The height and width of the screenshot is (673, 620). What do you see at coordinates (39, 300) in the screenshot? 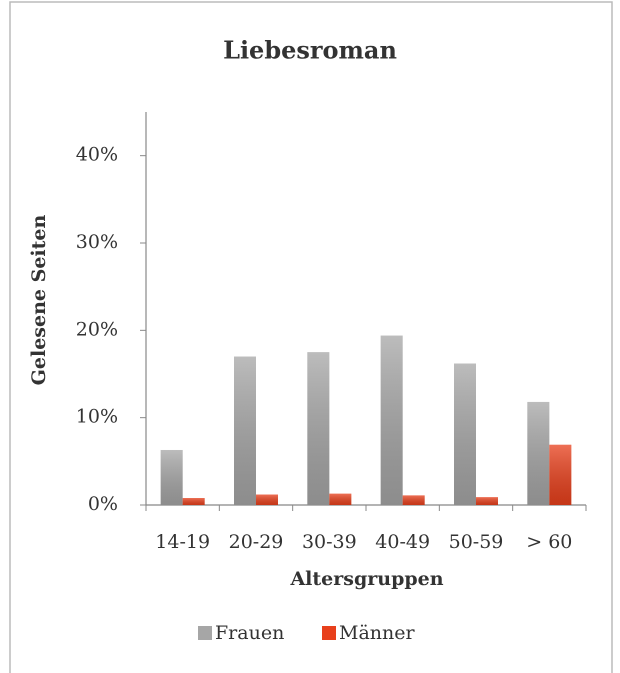
I see `y-axis-title: Gelesene Seiten` at bounding box center [39, 300].